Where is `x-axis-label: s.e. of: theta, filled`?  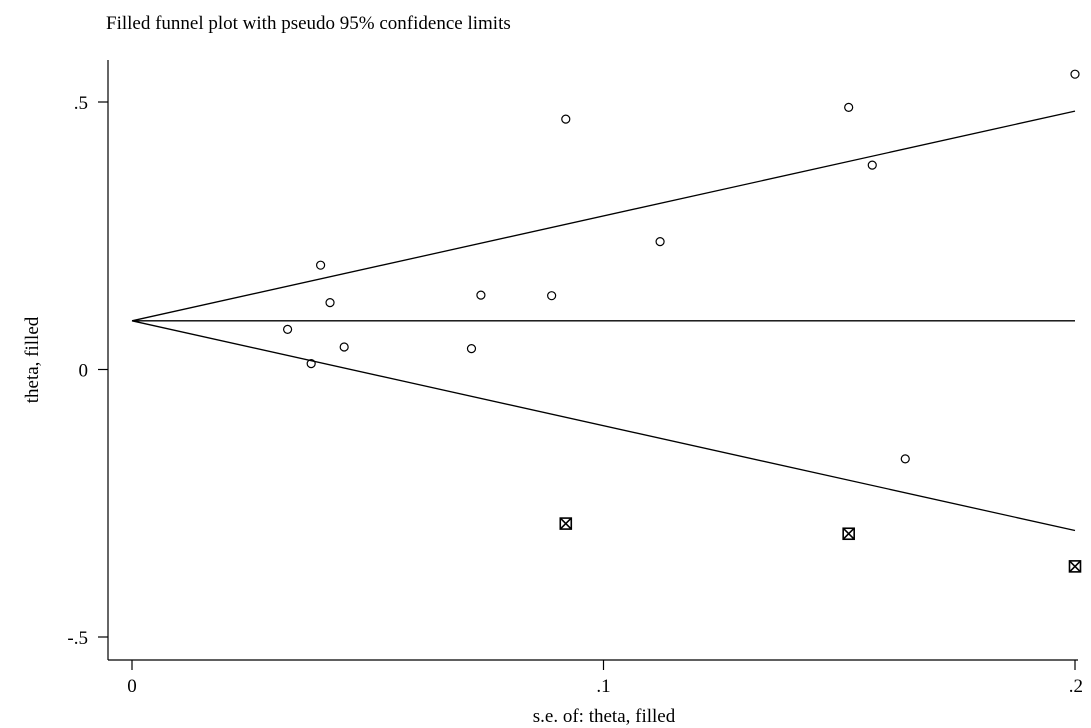 x-axis-label: s.e. of: theta, filled is located at coordinates (604, 716).